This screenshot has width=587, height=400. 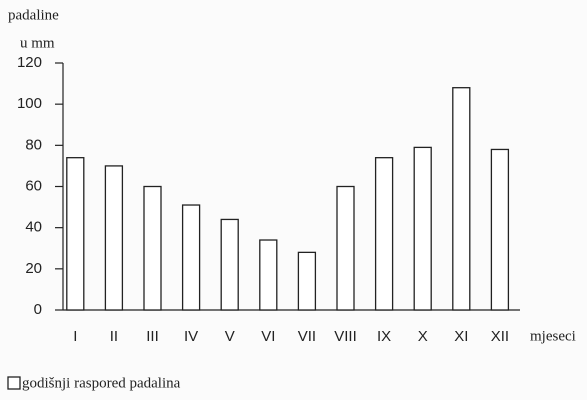 I want to click on legend-label: godišnji raspored padalina, so click(x=101, y=383).